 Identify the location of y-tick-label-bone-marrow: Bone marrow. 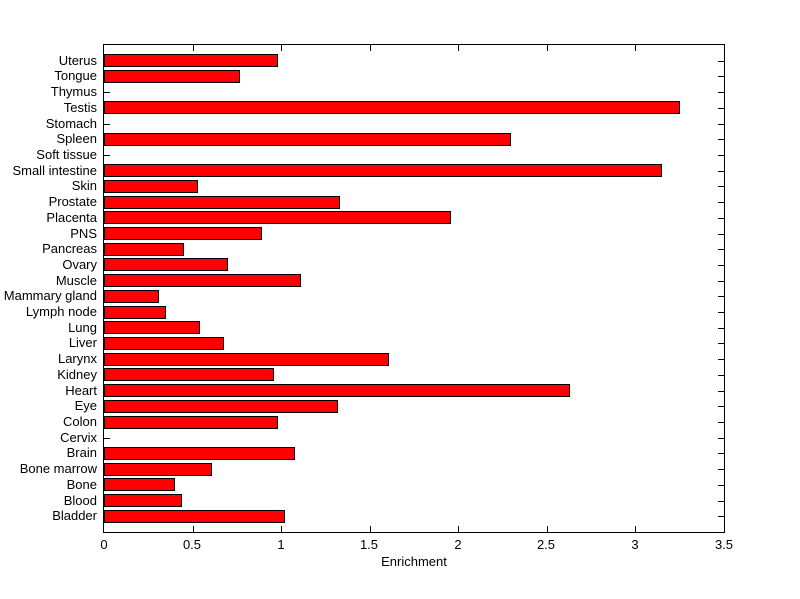
(58, 468).